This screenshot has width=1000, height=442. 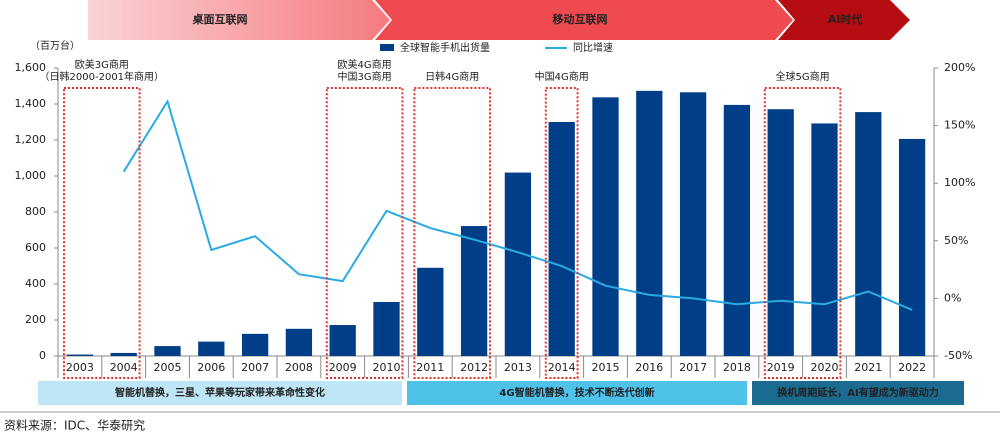 I want to click on note-text: 4G智能机替换，技术不断迭代创新, so click(x=576, y=392).